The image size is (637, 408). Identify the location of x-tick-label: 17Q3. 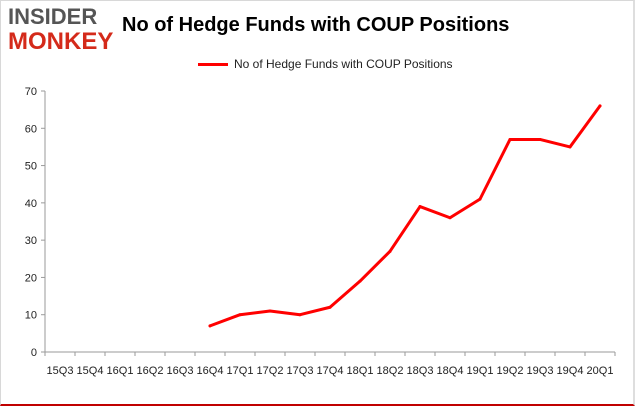
(300, 371).